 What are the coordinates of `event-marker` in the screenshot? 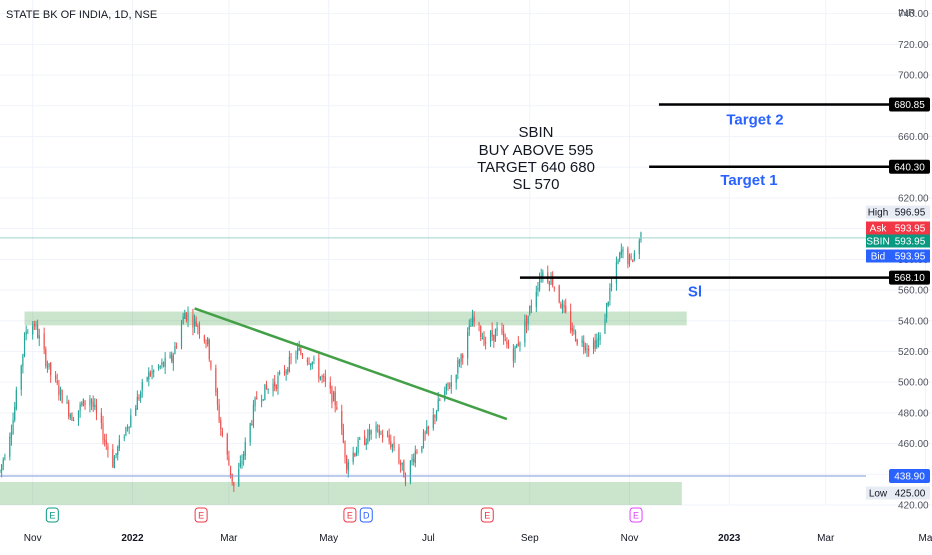 It's located at (350, 515).